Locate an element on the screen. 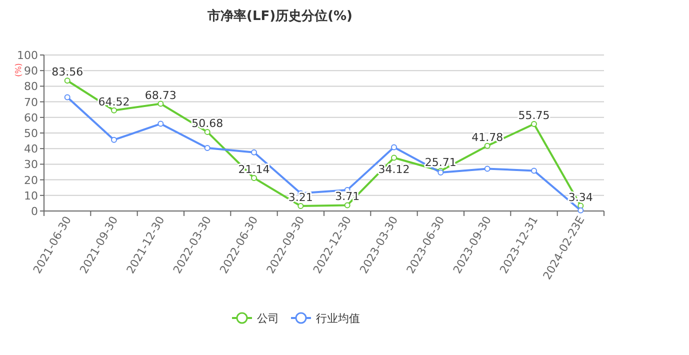 The width and height of the screenshot is (689, 355). legend-item: 公司 is located at coordinates (255, 318).